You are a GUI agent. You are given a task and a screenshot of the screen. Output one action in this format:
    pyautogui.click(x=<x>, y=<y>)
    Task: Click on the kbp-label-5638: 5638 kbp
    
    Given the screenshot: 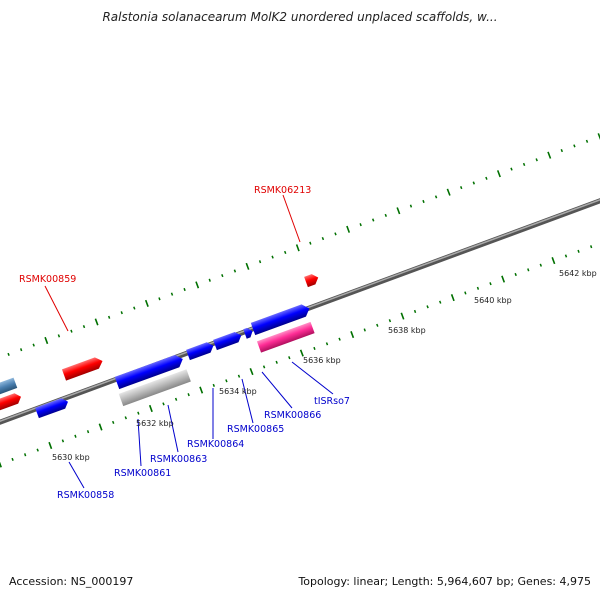 What is the action you would take?
    pyautogui.click(x=407, y=330)
    